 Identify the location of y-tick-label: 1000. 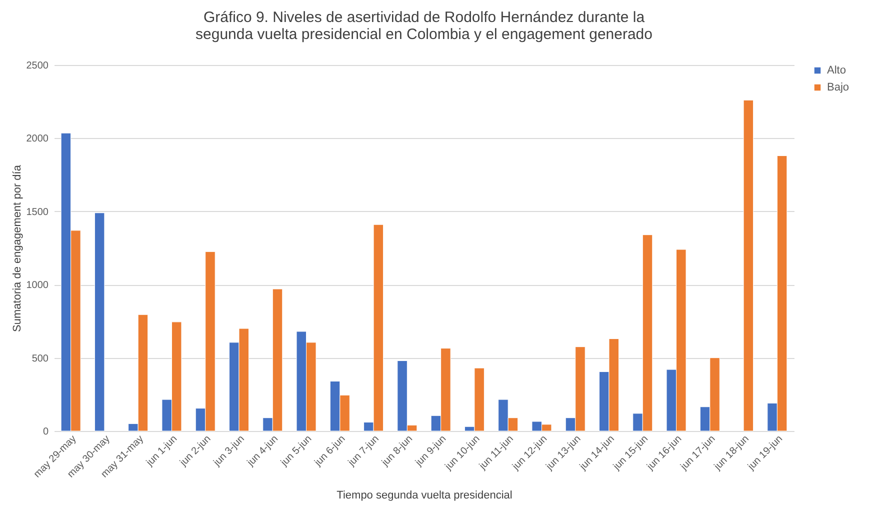
(37, 286).